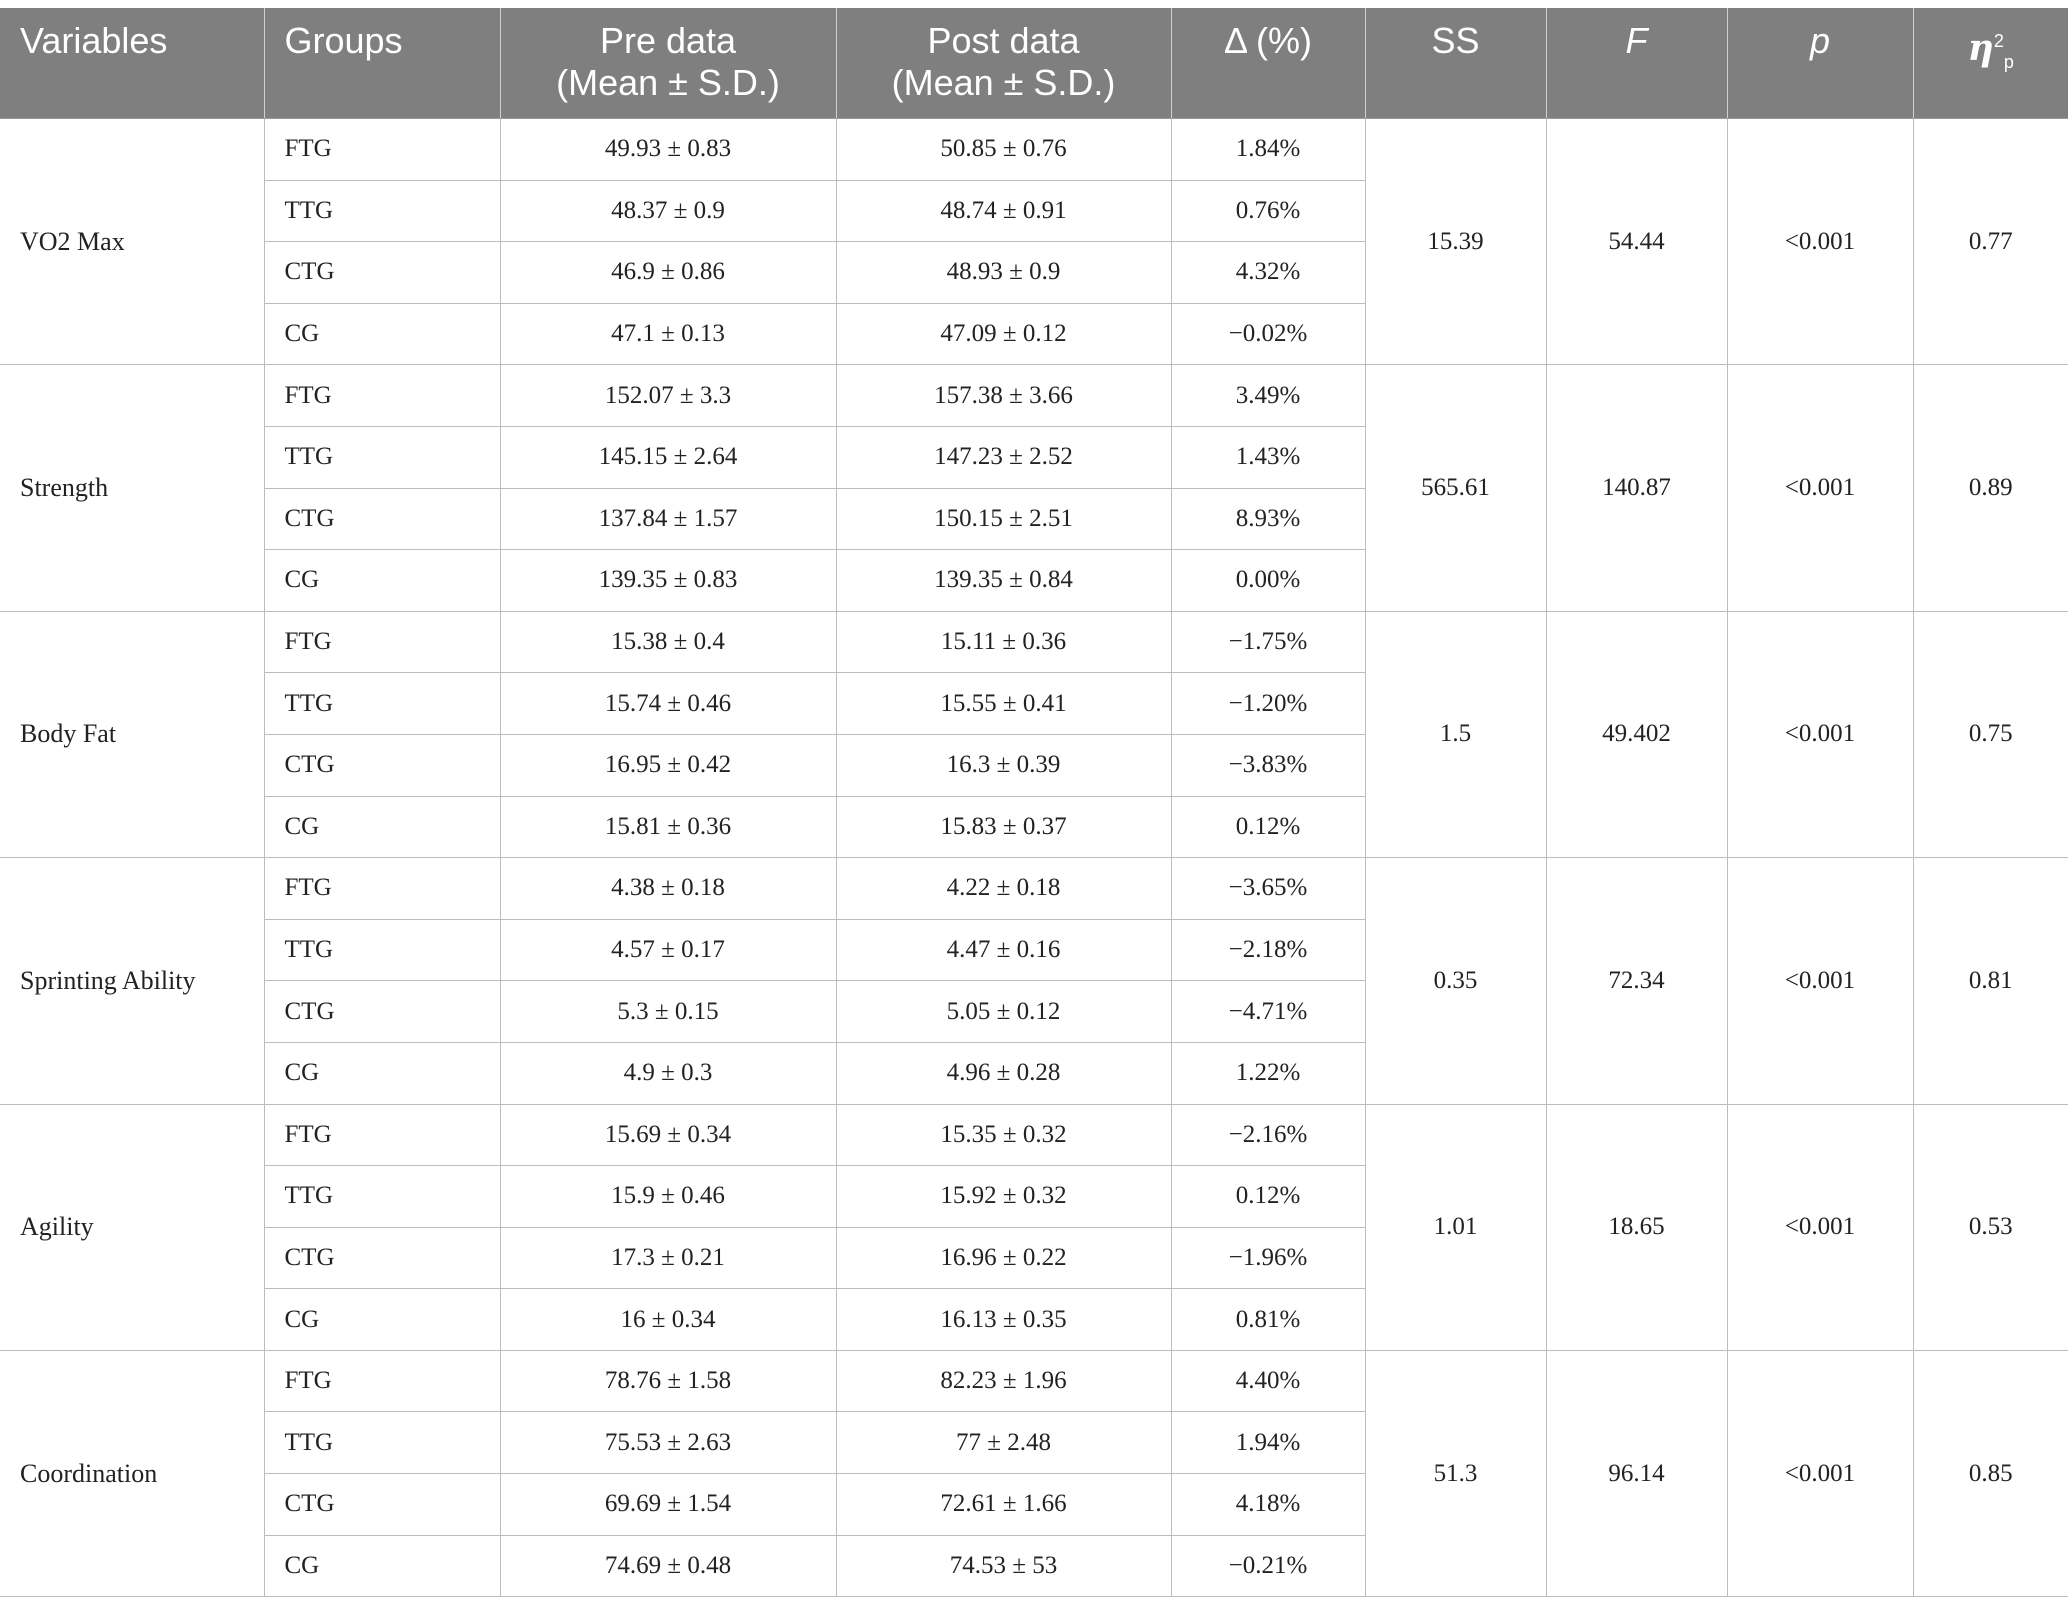 This screenshot has height=1617, width=2068. I want to click on pre-data-cell: 139.35 ± 0.83, so click(668, 580).